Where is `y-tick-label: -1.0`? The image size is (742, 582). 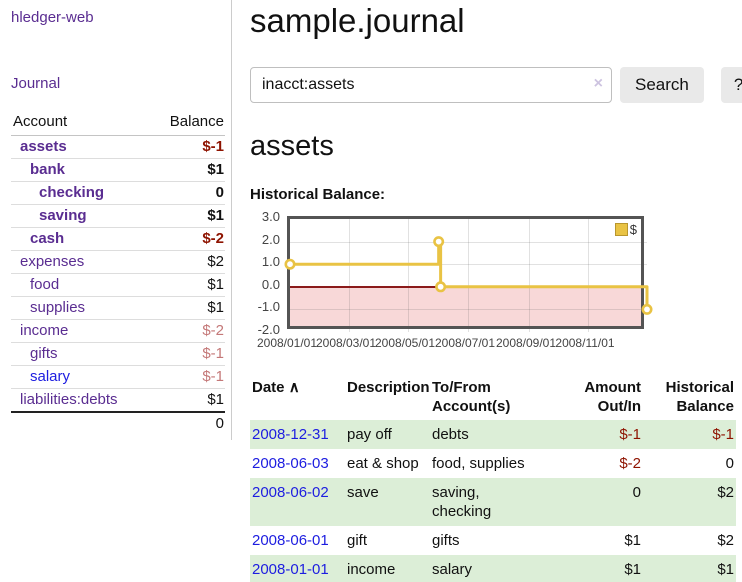 y-tick-label: -1.0 is located at coordinates (268, 306).